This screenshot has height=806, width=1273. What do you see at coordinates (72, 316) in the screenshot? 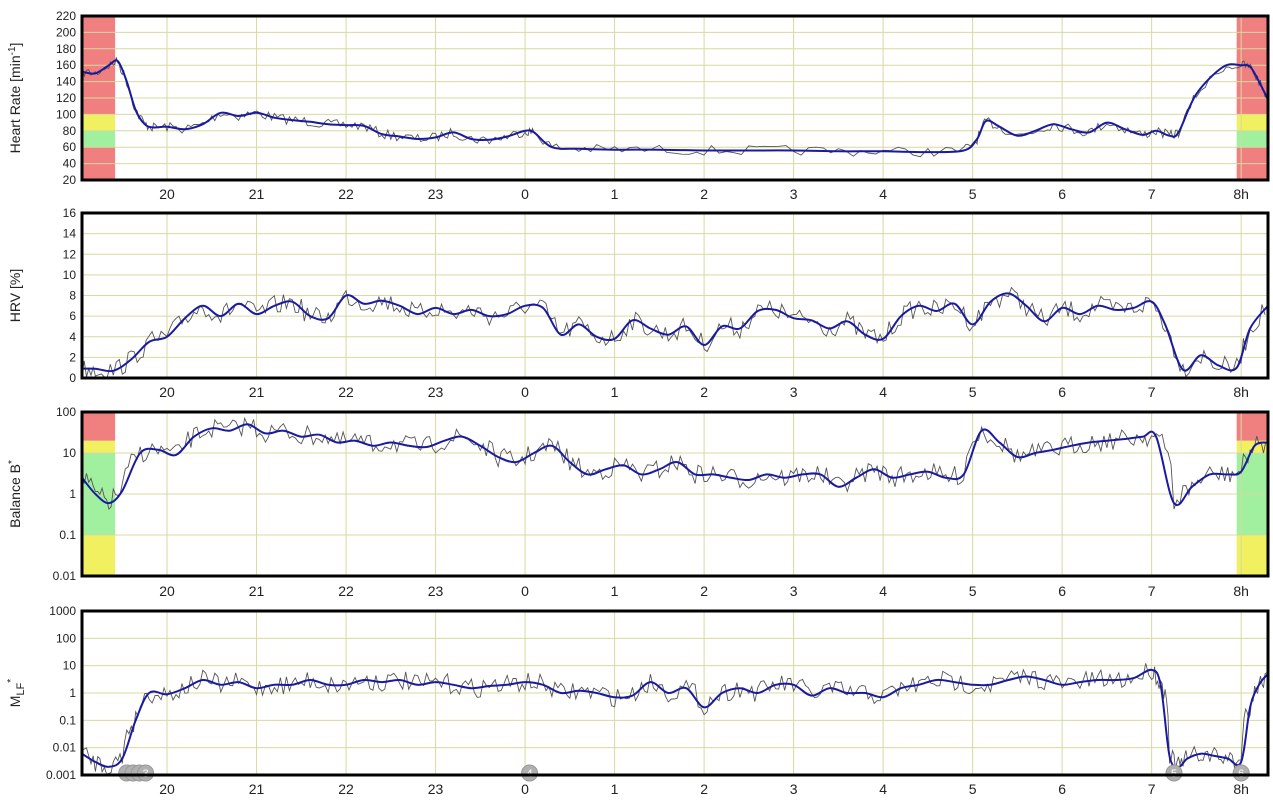
I see `y-tick-label: 6` at bounding box center [72, 316].